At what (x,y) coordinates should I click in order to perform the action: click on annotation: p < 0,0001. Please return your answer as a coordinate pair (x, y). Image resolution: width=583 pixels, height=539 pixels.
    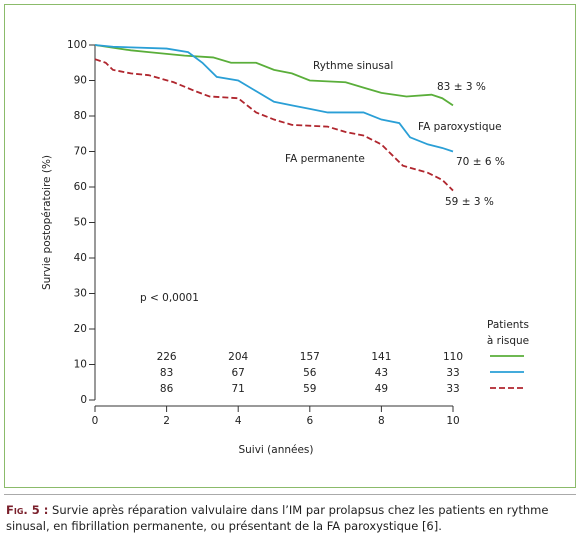
    Looking at the image, I should click on (169, 298).